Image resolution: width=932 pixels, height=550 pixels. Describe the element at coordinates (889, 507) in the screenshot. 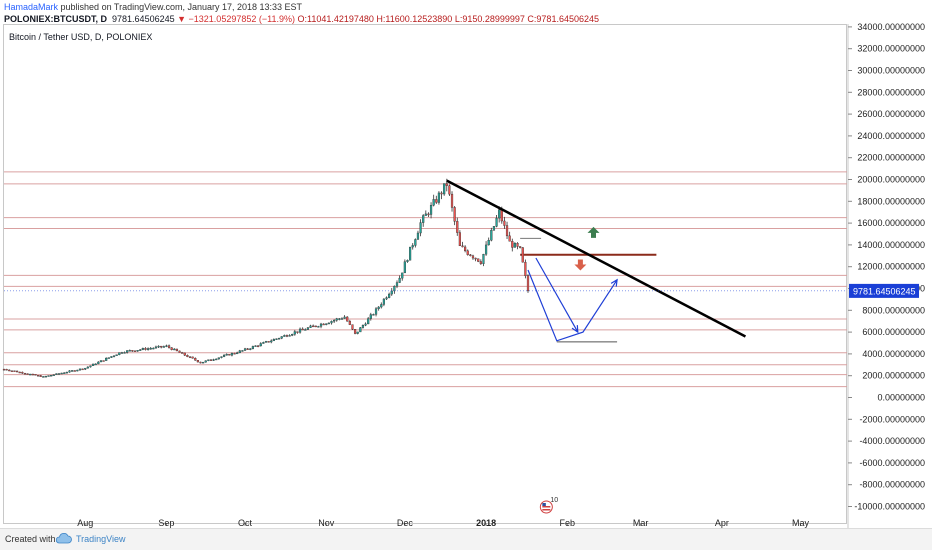

I see `y-tick-label: -10000.00000000` at that location.